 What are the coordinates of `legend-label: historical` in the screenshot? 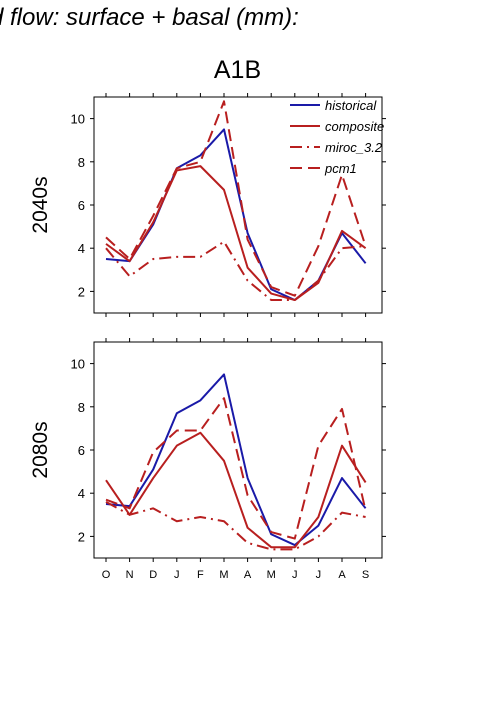 It's located at (351, 105).